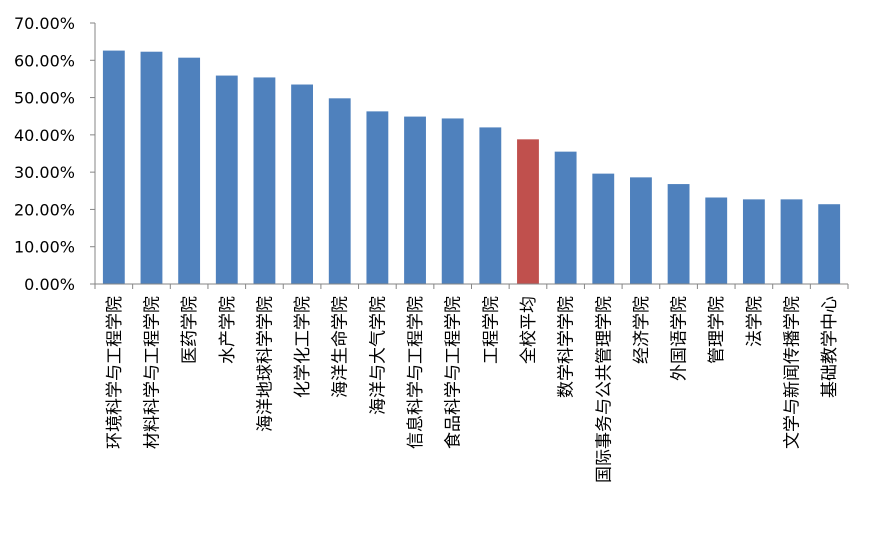  What do you see at coordinates (529, 330) in the screenshot?
I see `x-tick-label: 全校平均` at bounding box center [529, 330].